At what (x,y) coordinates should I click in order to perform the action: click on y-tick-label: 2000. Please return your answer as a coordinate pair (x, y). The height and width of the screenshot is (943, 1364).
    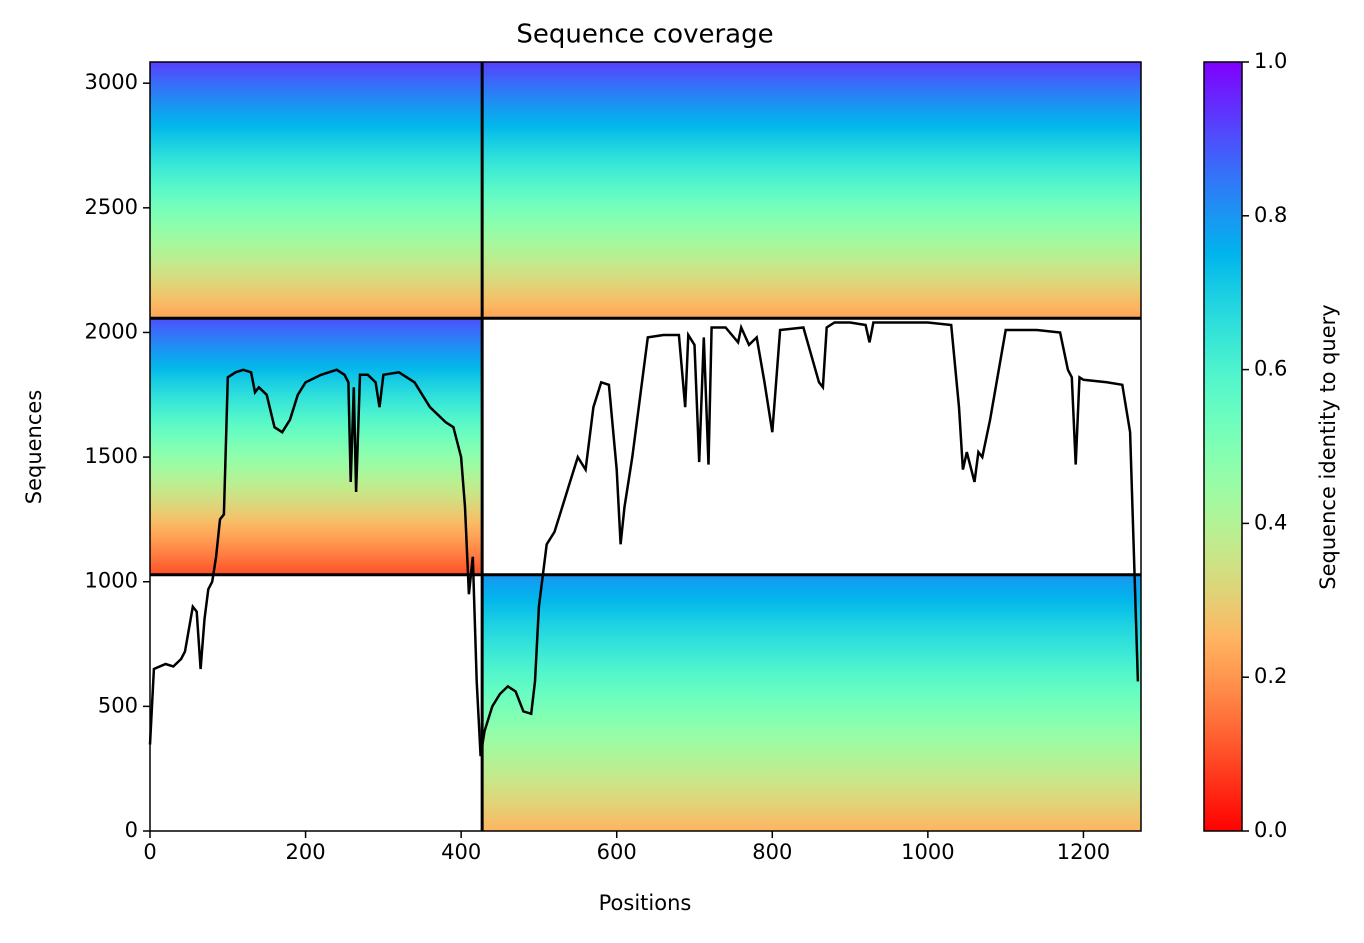
    Looking at the image, I should click on (111, 331).